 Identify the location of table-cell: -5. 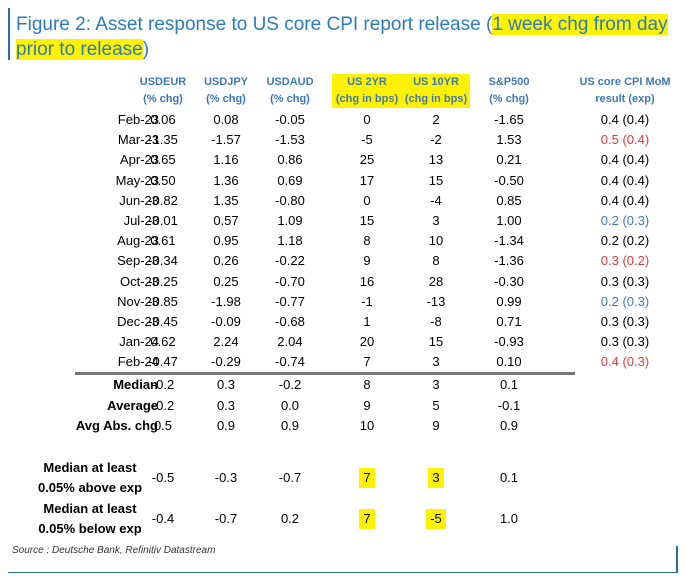
(367, 139).